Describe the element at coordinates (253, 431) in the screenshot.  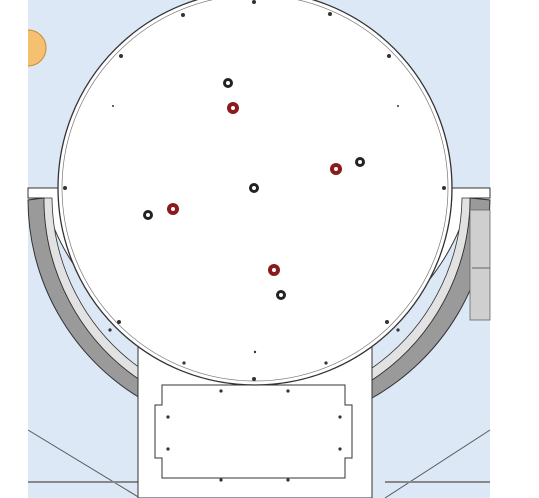
I see `center-plate` at that location.